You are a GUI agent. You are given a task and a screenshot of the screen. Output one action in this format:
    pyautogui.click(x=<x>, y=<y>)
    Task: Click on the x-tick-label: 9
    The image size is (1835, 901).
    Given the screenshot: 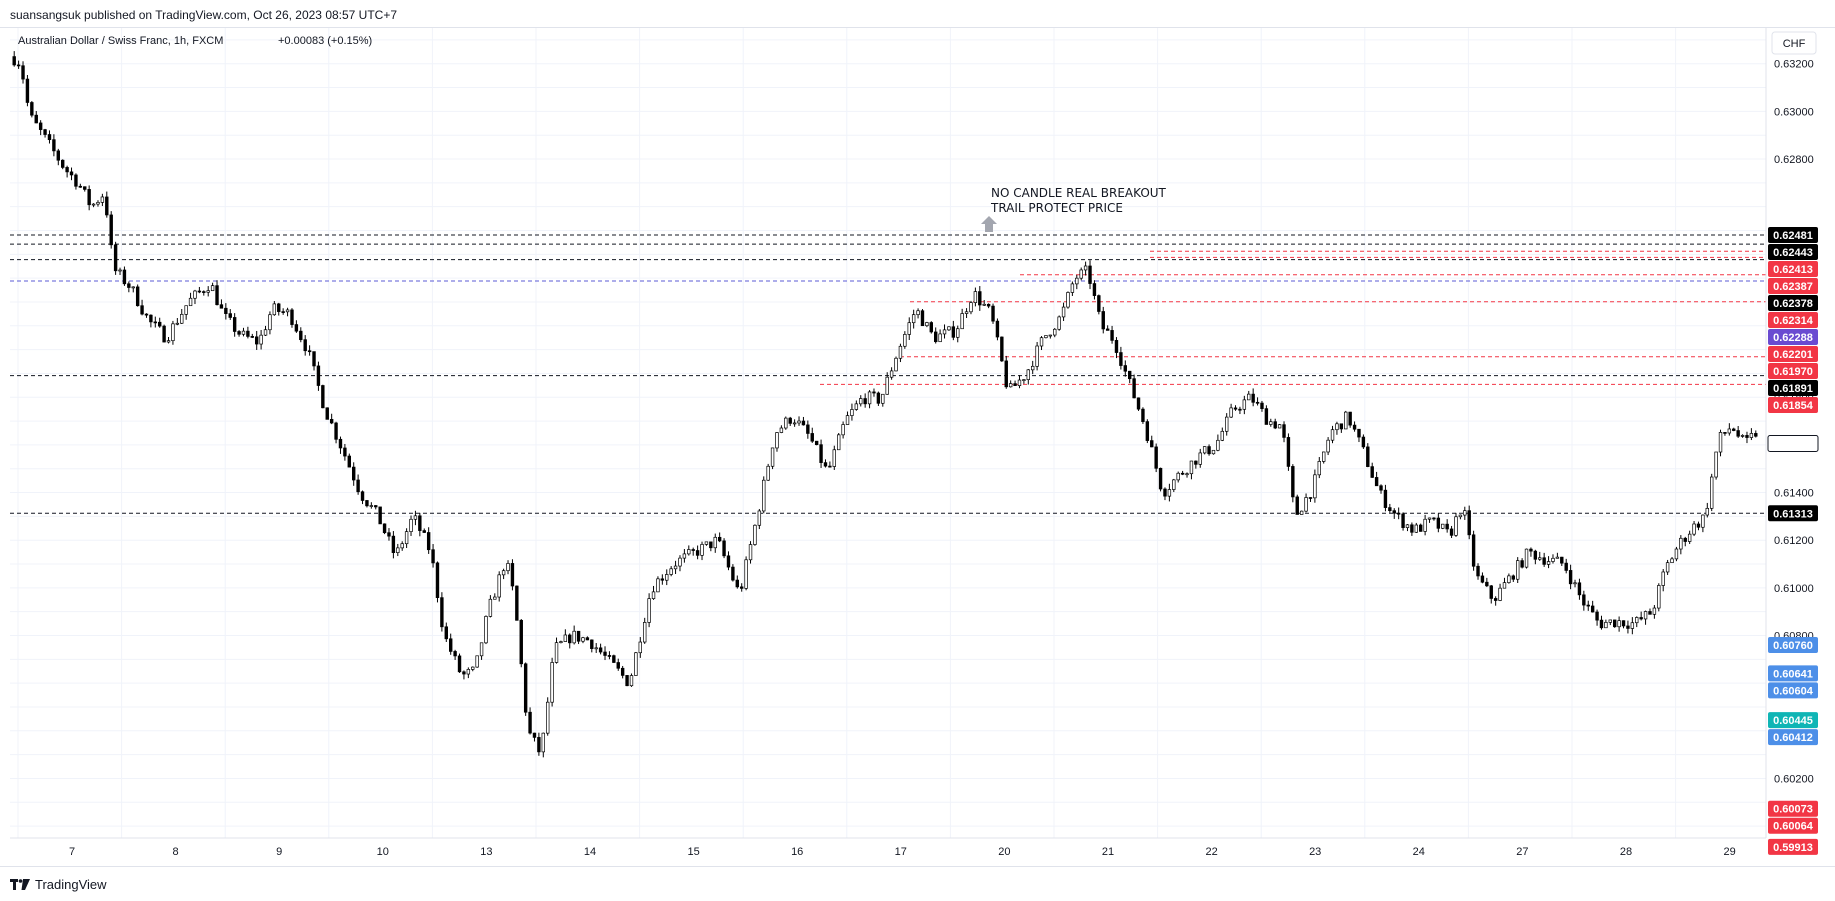 What is the action you would take?
    pyautogui.click(x=279, y=852)
    